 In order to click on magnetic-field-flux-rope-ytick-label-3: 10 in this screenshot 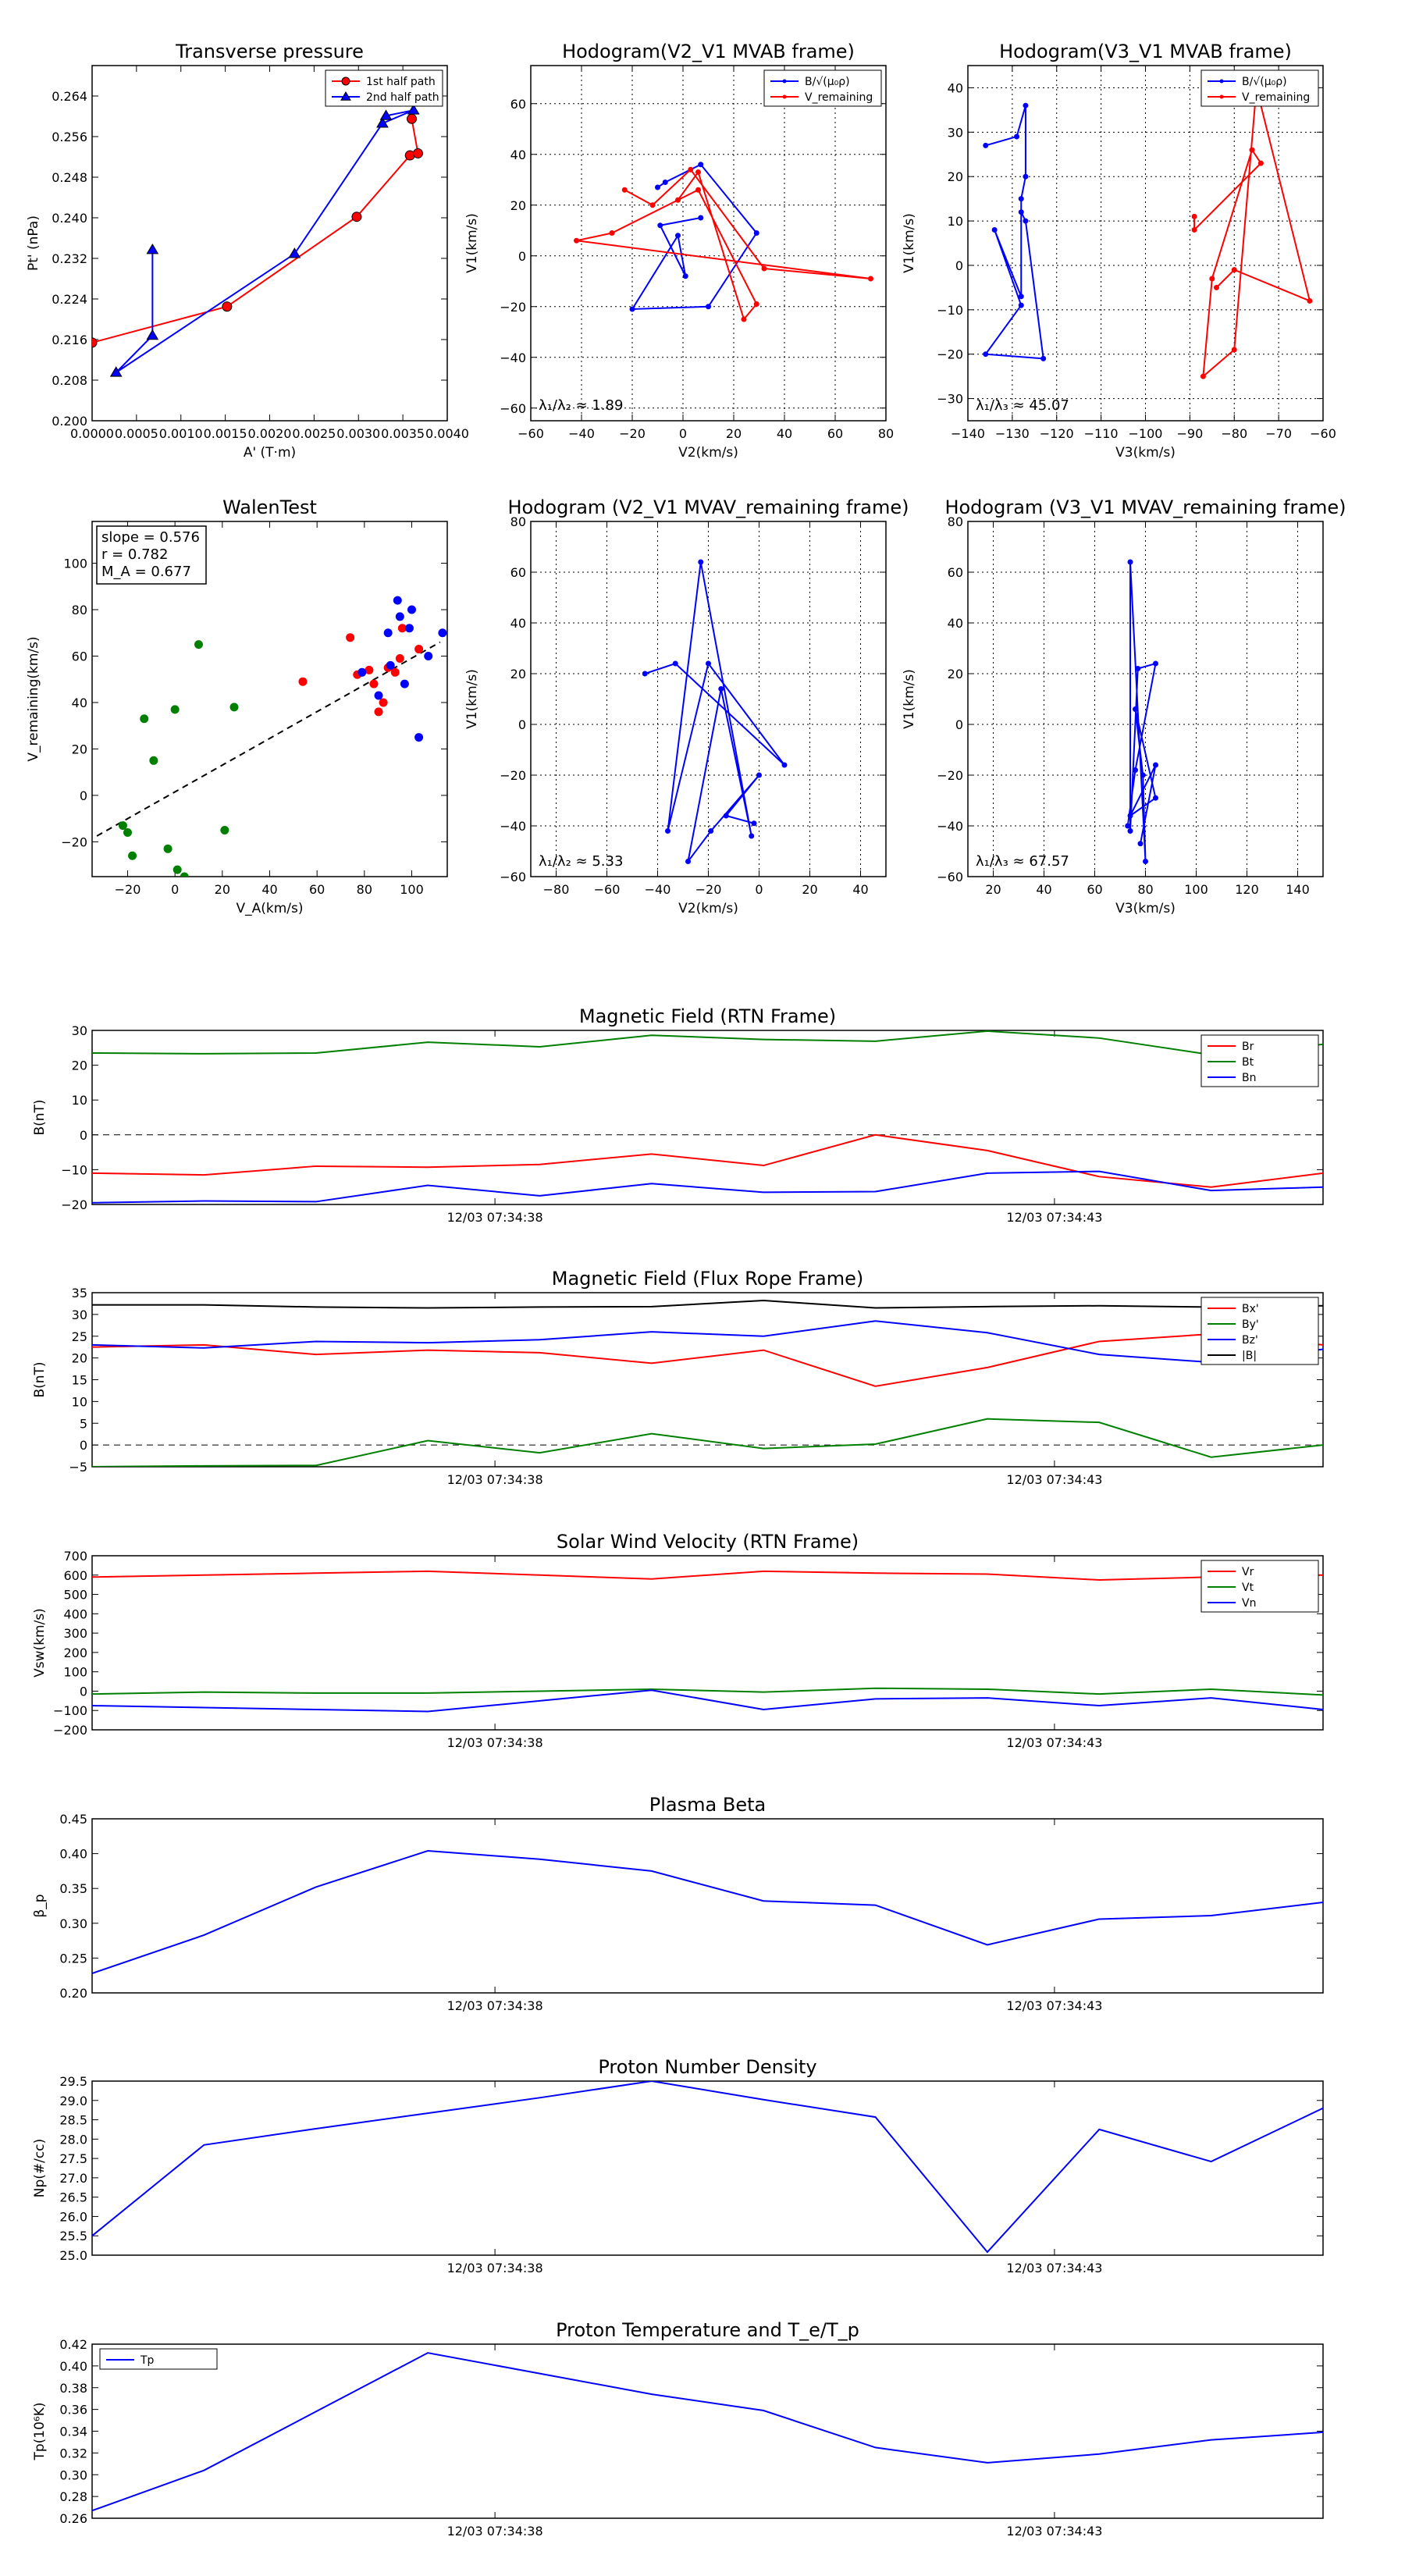, I will do `click(80, 1401)`.